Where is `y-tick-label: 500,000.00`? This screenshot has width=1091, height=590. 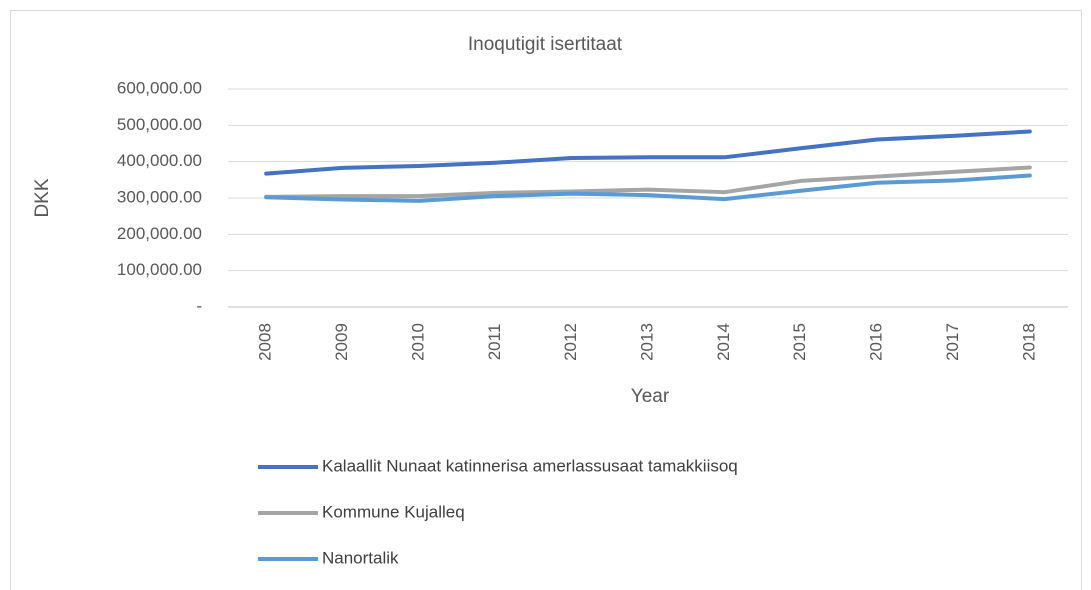 y-tick-label: 500,000.00 is located at coordinates (159, 124).